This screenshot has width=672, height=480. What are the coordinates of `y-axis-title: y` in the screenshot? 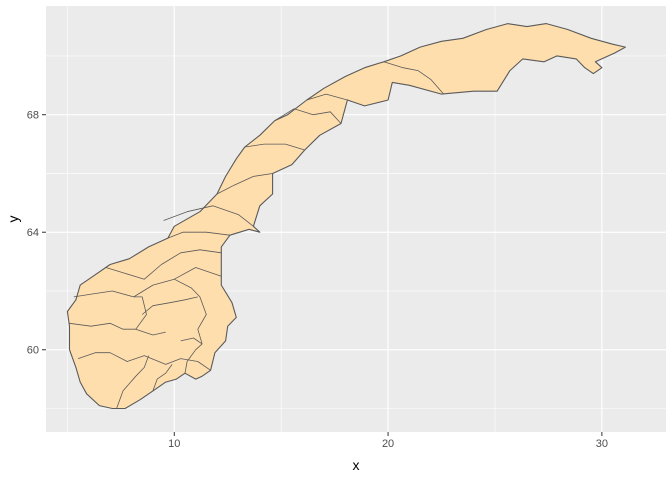 It's located at (13, 219).